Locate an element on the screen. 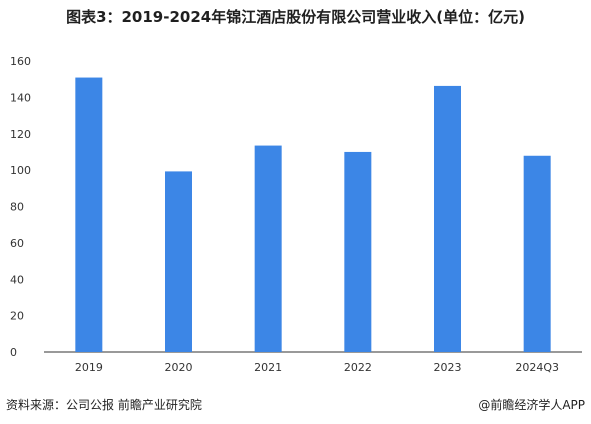 The width and height of the screenshot is (591, 424). source-note: 资料来源：公司公报 前瞻产业研究院 is located at coordinates (104, 405).